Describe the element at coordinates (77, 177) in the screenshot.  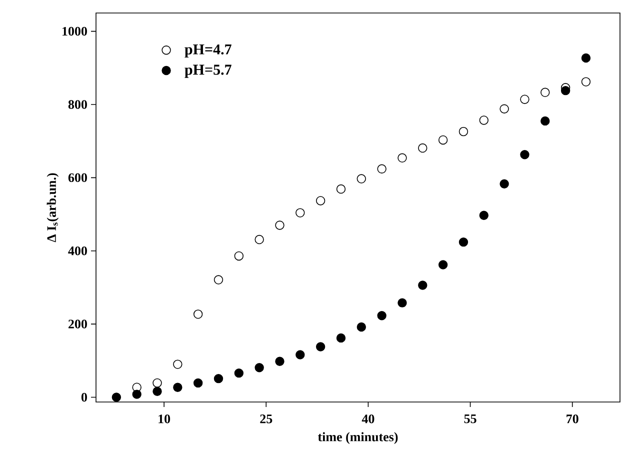
I see `y-tick-label: 600` at that location.